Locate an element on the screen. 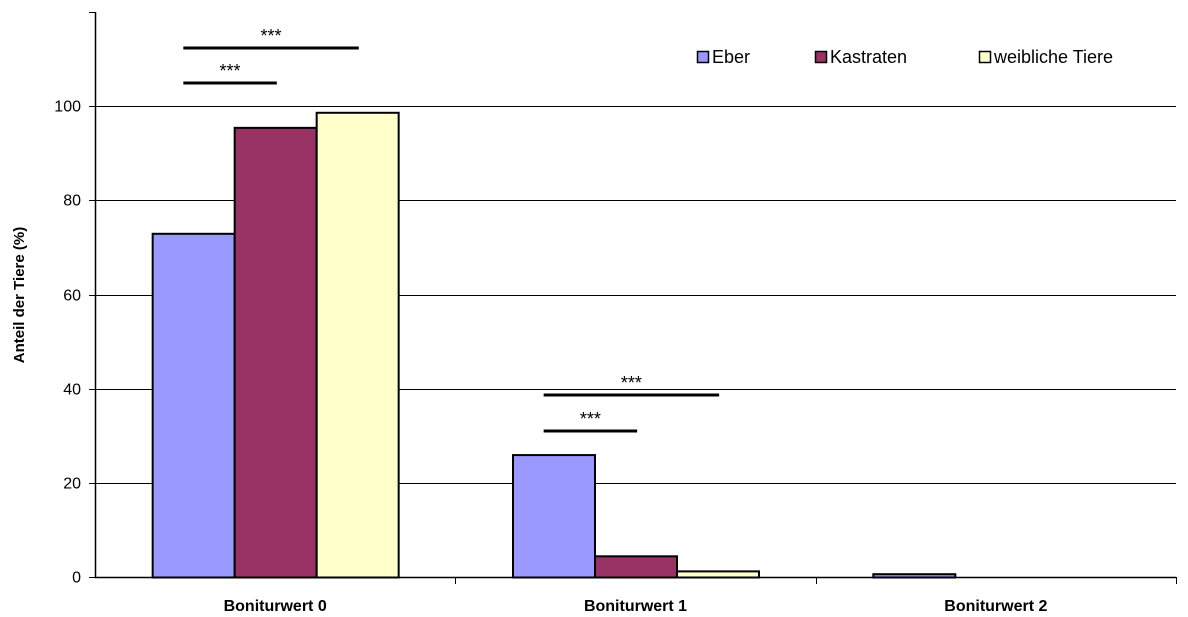 The image size is (1188, 617). legend: Eber Kastraten weibliche Tiere is located at coordinates (904, 57).